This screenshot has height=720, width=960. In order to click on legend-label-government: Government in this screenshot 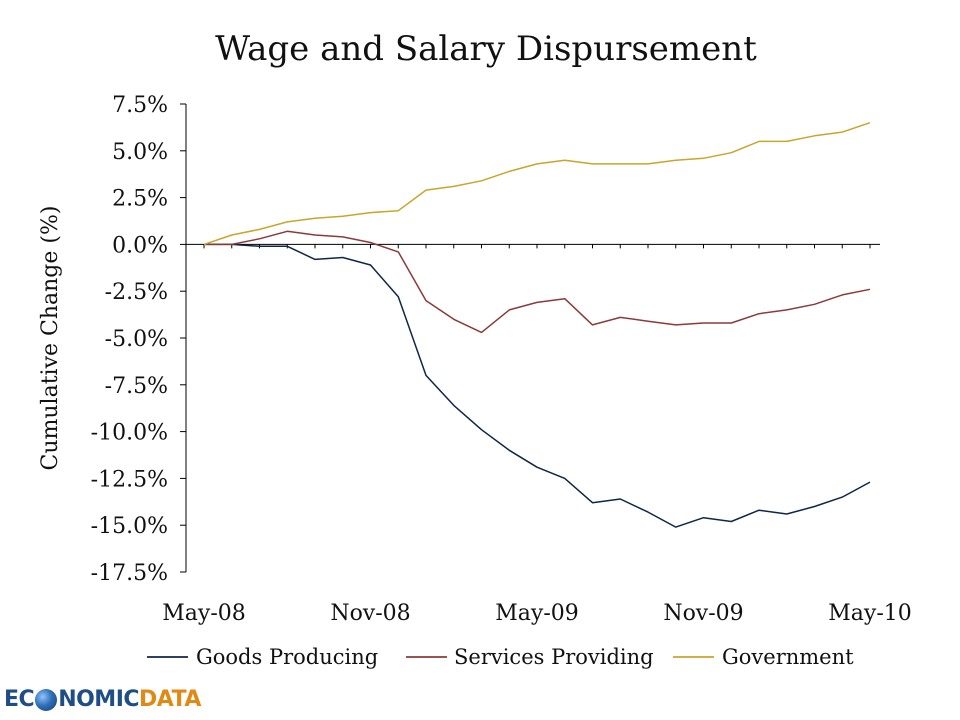, I will do `click(788, 657)`.